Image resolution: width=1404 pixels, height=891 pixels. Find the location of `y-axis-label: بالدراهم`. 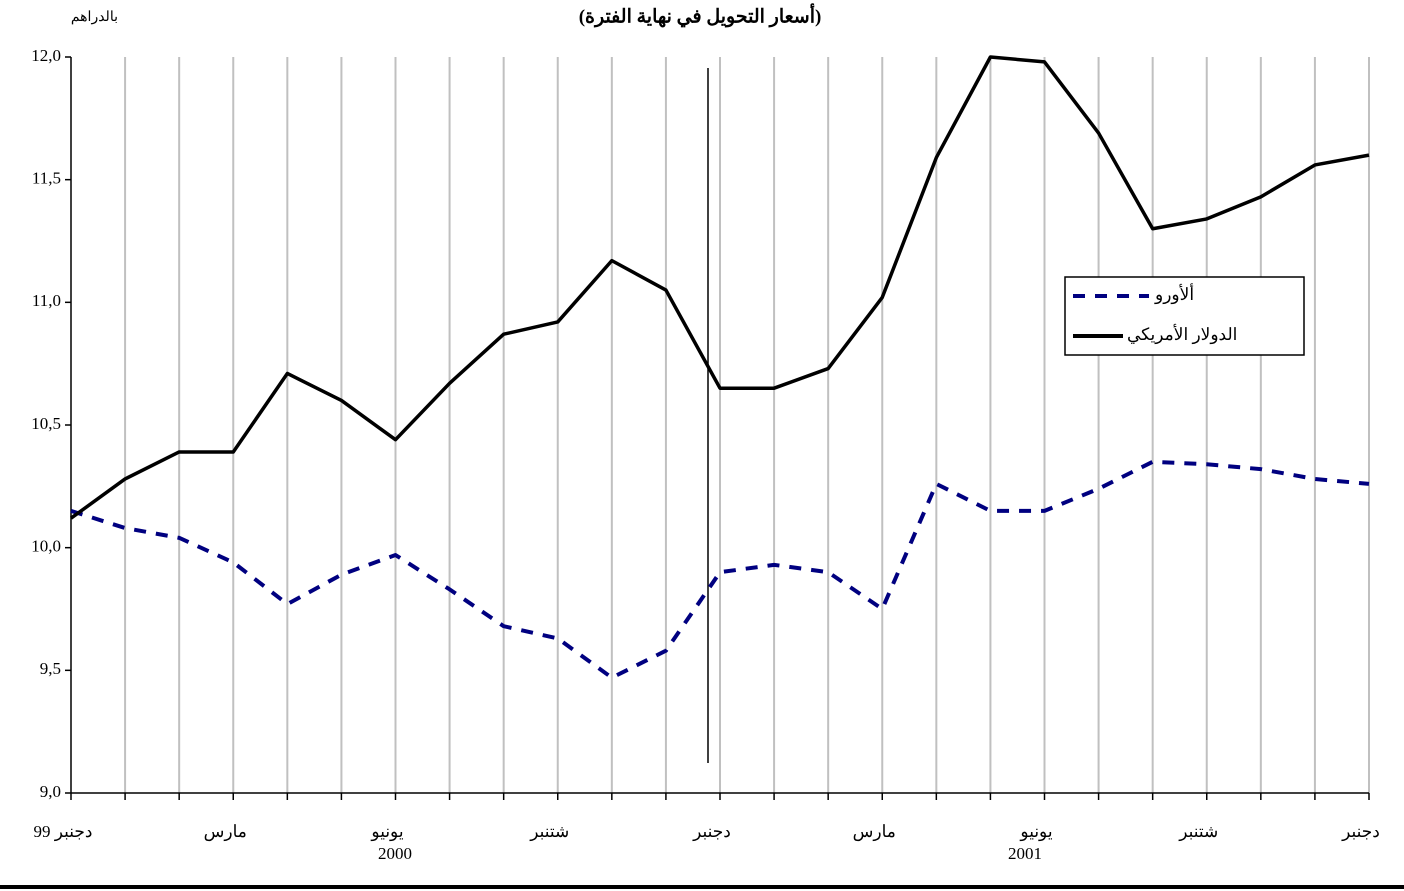

y-axis-label: بالدراهم is located at coordinates (94, 17).